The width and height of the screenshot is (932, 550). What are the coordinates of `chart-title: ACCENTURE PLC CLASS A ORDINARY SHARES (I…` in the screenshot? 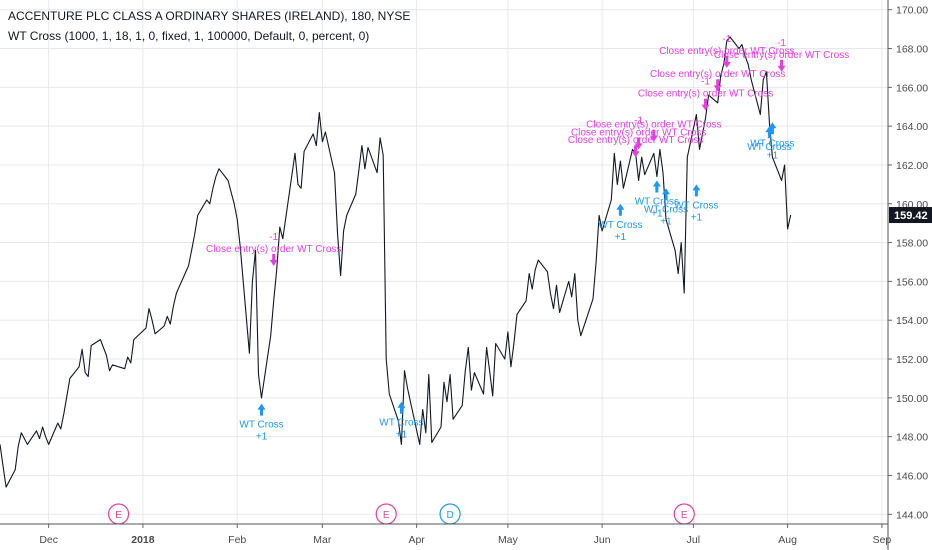 It's located at (209, 16).